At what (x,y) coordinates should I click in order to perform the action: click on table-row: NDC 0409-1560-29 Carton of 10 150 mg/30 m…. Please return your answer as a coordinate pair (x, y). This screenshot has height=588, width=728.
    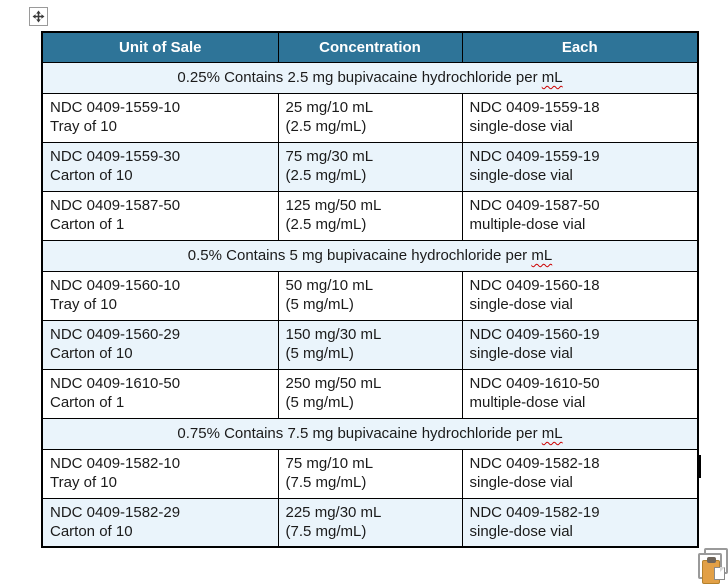
    Looking at the image, I should click on (370, 344).